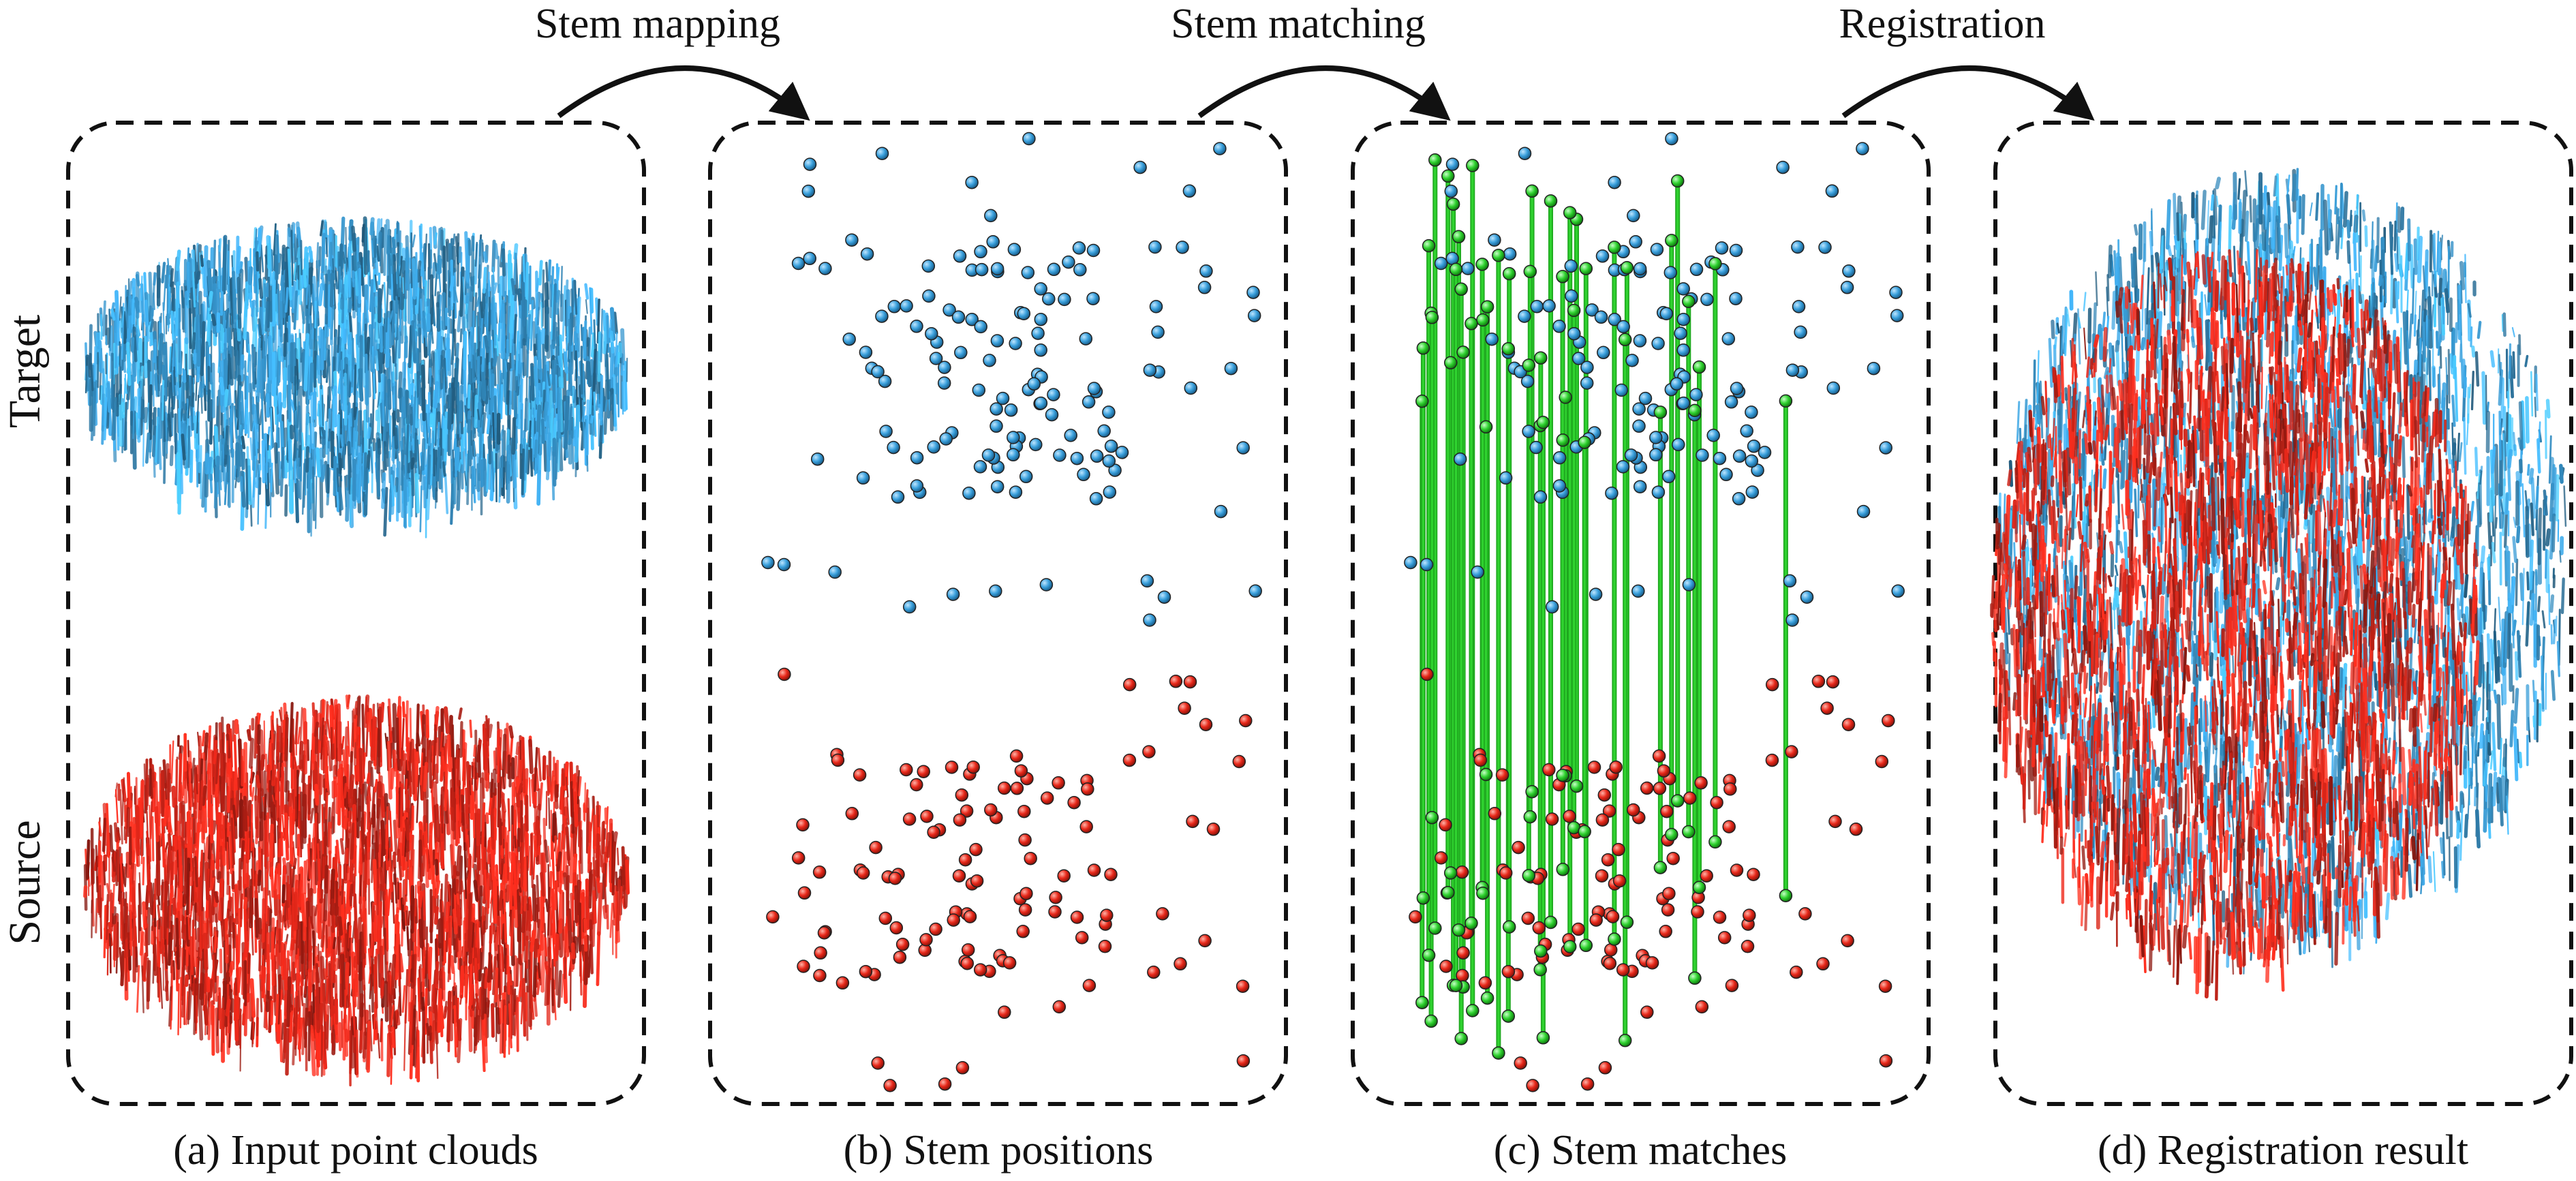 The width and height of the screenshot is (2576, 1181). What do you see at coordinates (356, 1150) in the screenshot?
I see `caption-panel-a: (a) Input point clouds` at bounding box center [356, 1150].